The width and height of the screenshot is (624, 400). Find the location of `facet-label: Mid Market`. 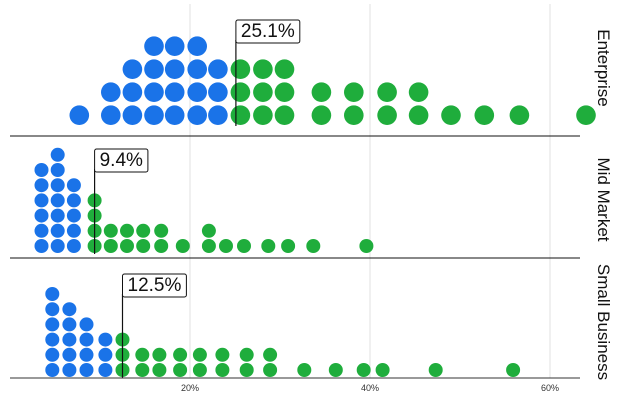

facet-label: Mid Market is located at coordinates (603, 199).